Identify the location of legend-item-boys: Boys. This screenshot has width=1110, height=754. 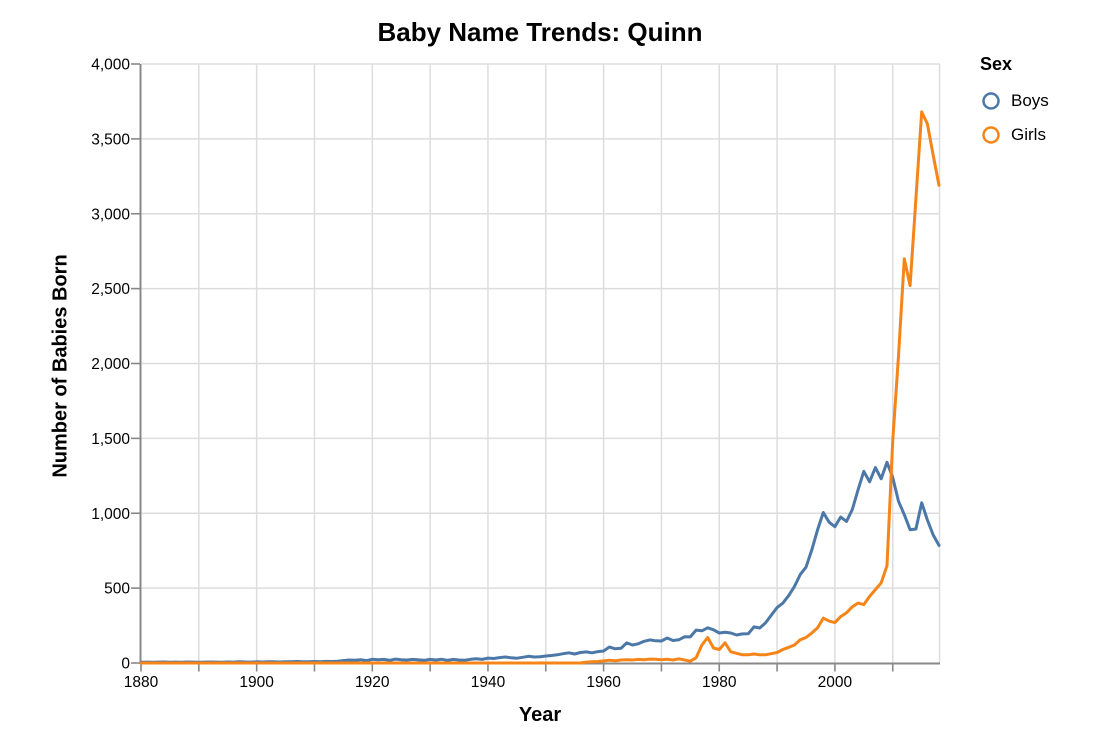
(1014, 101).